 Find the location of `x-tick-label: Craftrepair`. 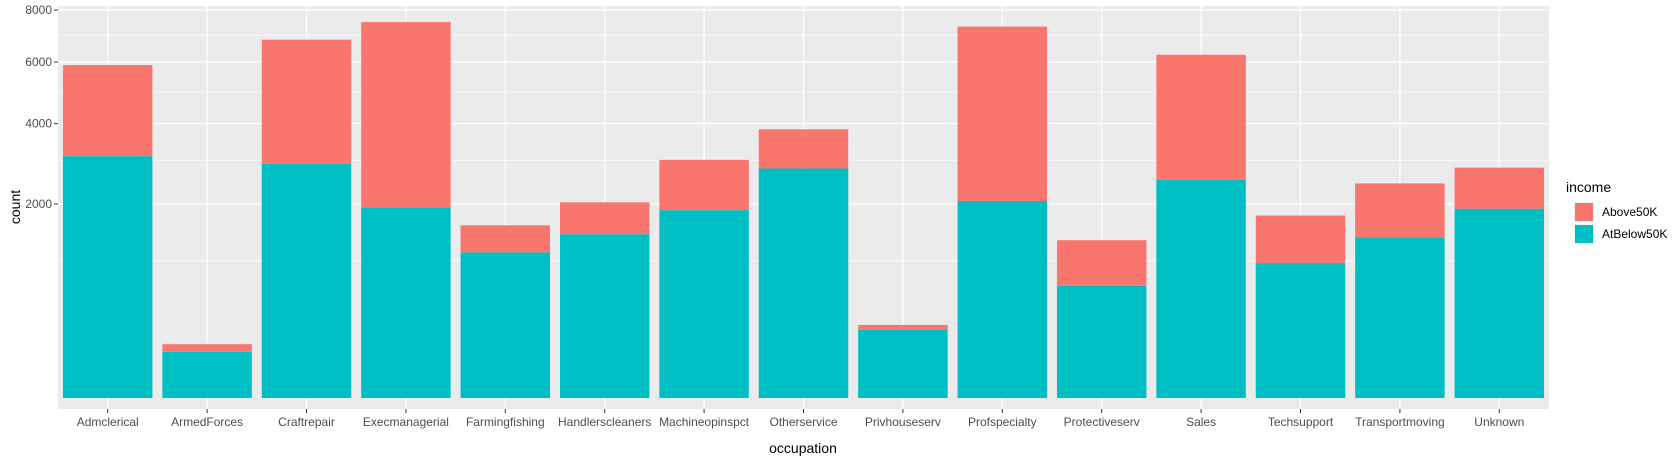

x-tick-label: Craftrepair is located at coordinates (306, 422).